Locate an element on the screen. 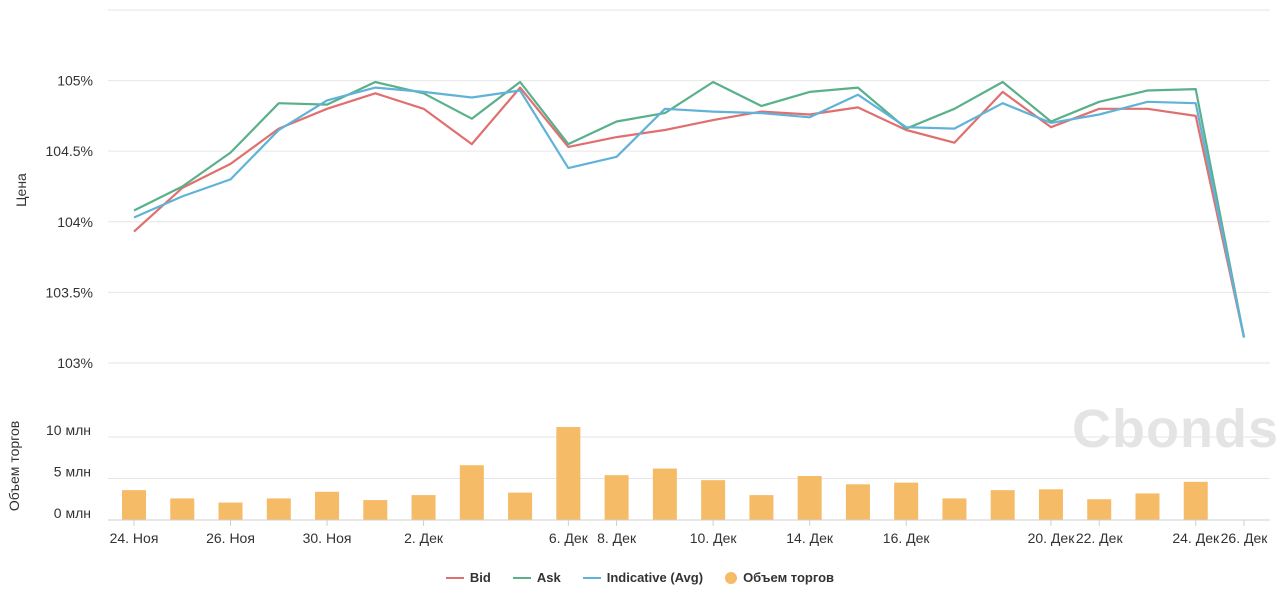 Image resolution: width=1280 pixels, height=616 pixels. volume-dot-icon is located at coordinates (731, 577).